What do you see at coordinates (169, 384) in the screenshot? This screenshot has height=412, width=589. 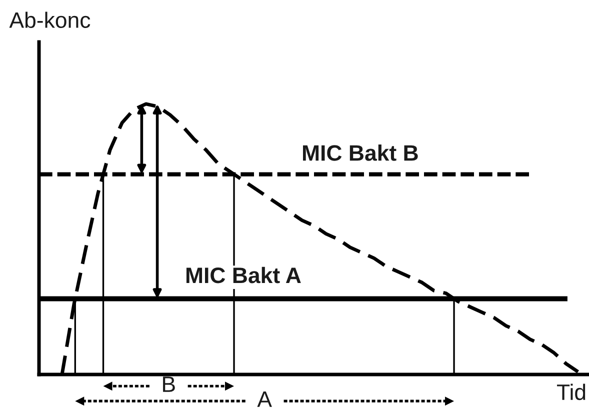 I see `text: B` at bounding box center [169, 384].